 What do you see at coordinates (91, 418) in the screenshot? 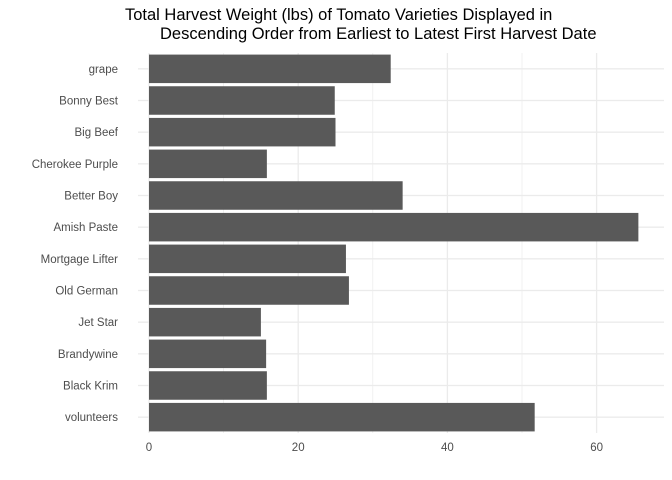
I see `category-label: volunteers` at bounding box center [91, 418].